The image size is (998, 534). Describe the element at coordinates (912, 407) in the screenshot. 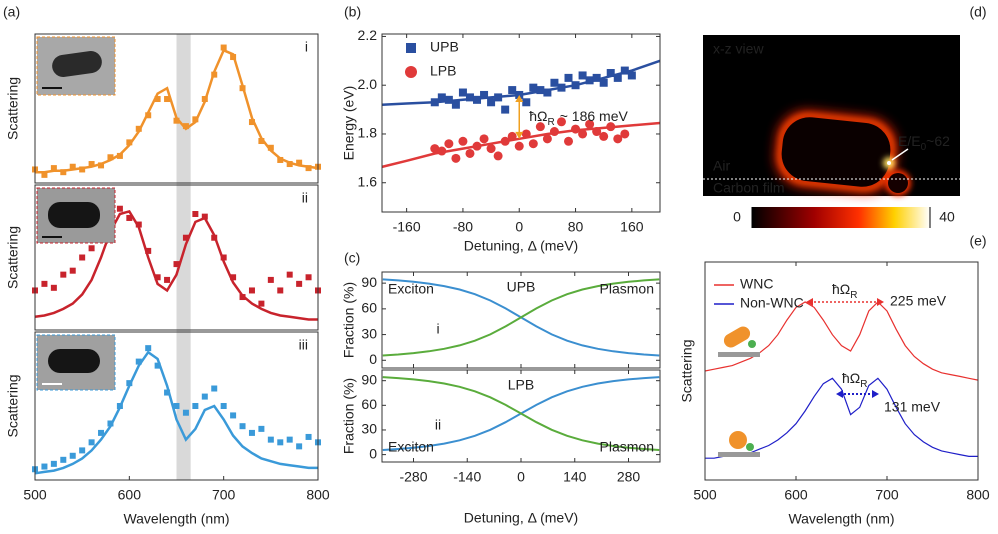

I see `splitting-value: 131 meV` at that location.